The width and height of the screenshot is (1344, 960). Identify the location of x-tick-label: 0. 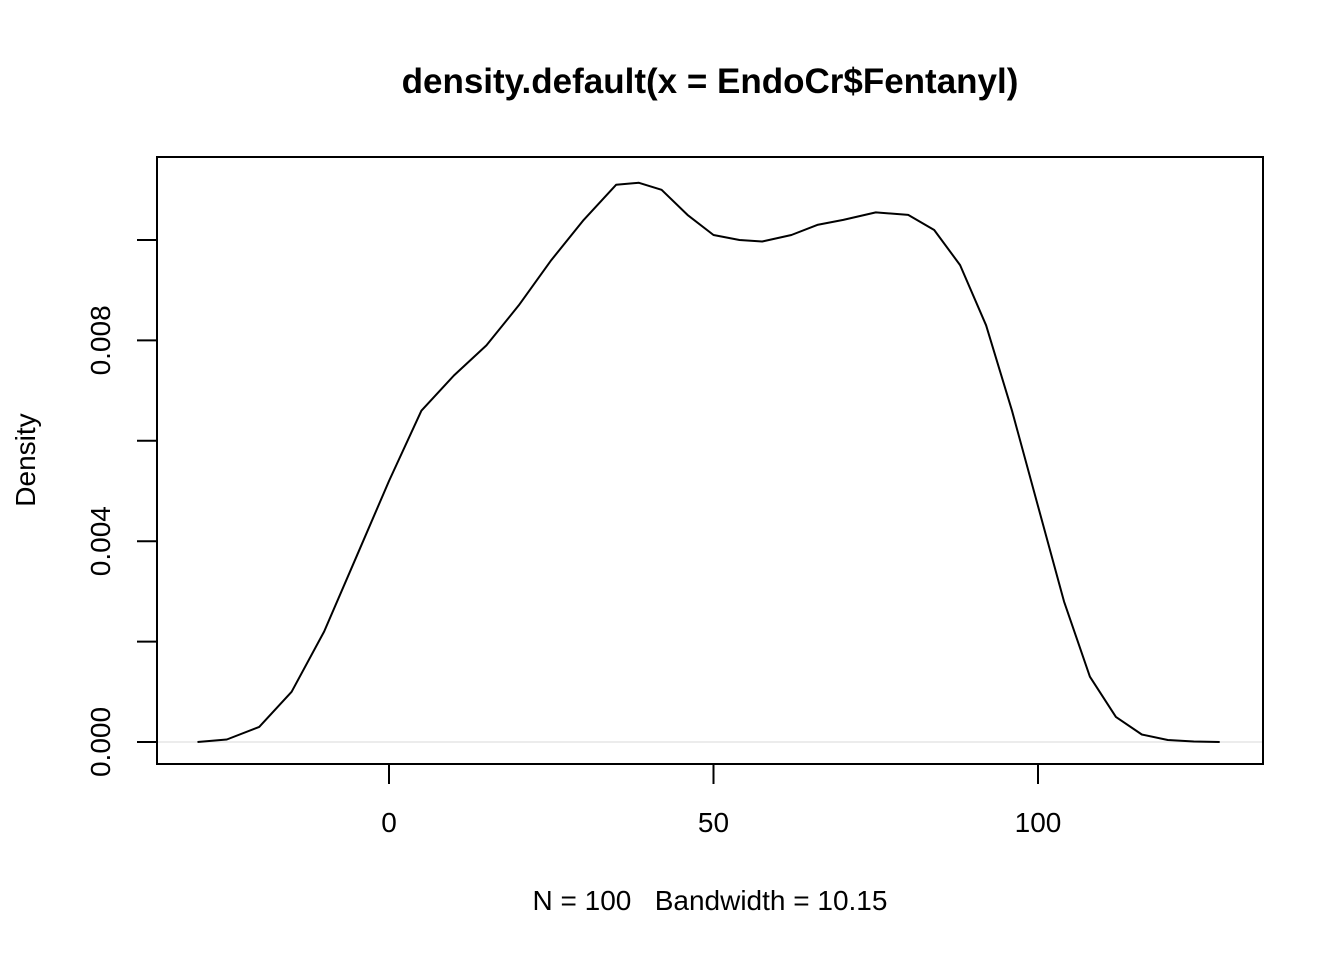
(389, 822).